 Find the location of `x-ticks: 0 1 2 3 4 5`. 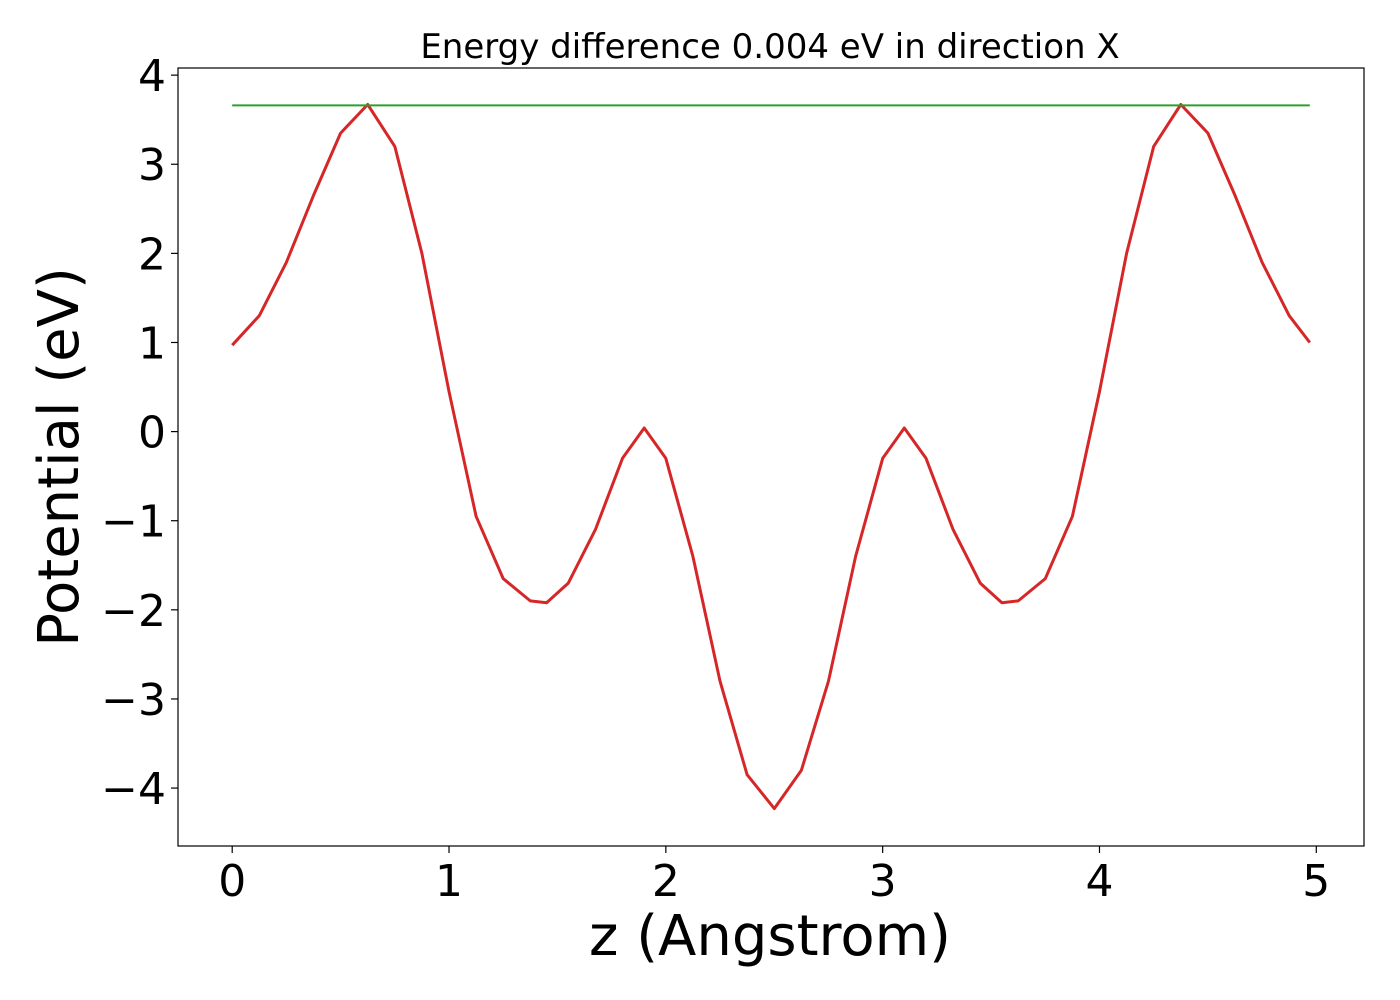

x-ticks: 0 1 2 3 4 5 is located at coordinates (774, 876).